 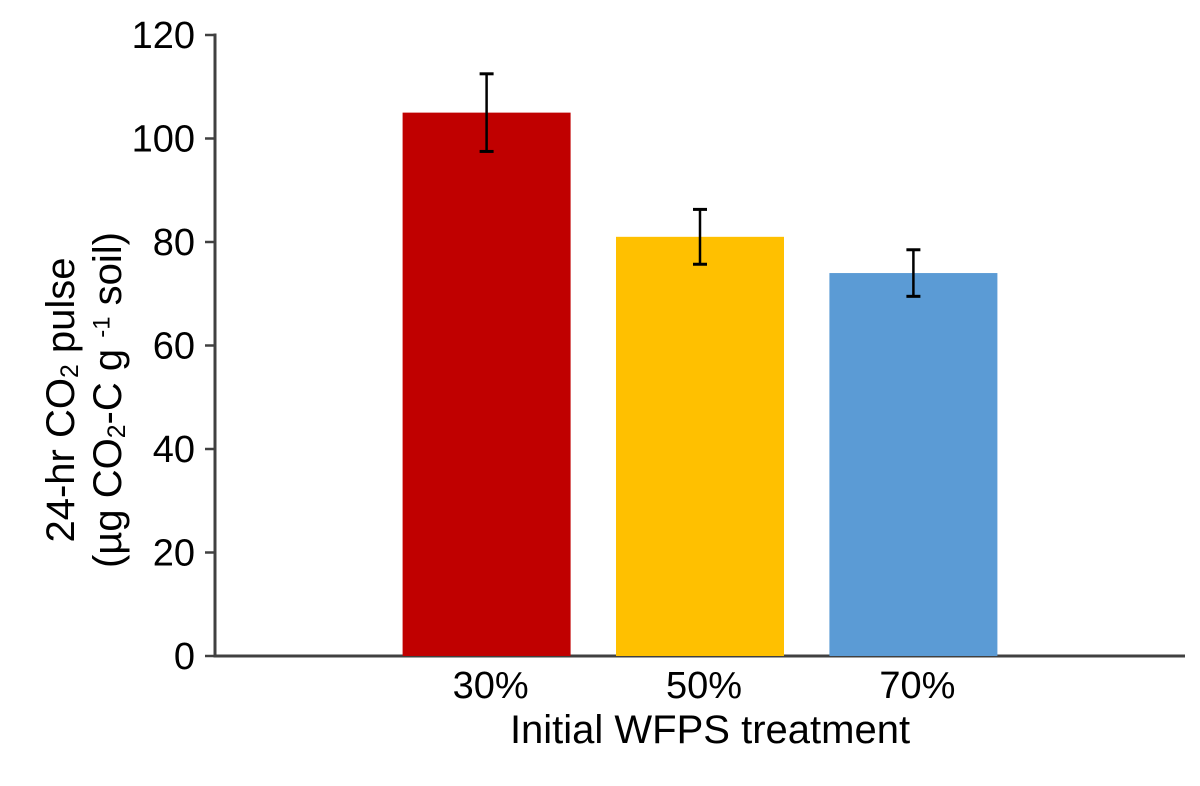 I want to click on y-tick-label: 100, so click(x=163, y=140).